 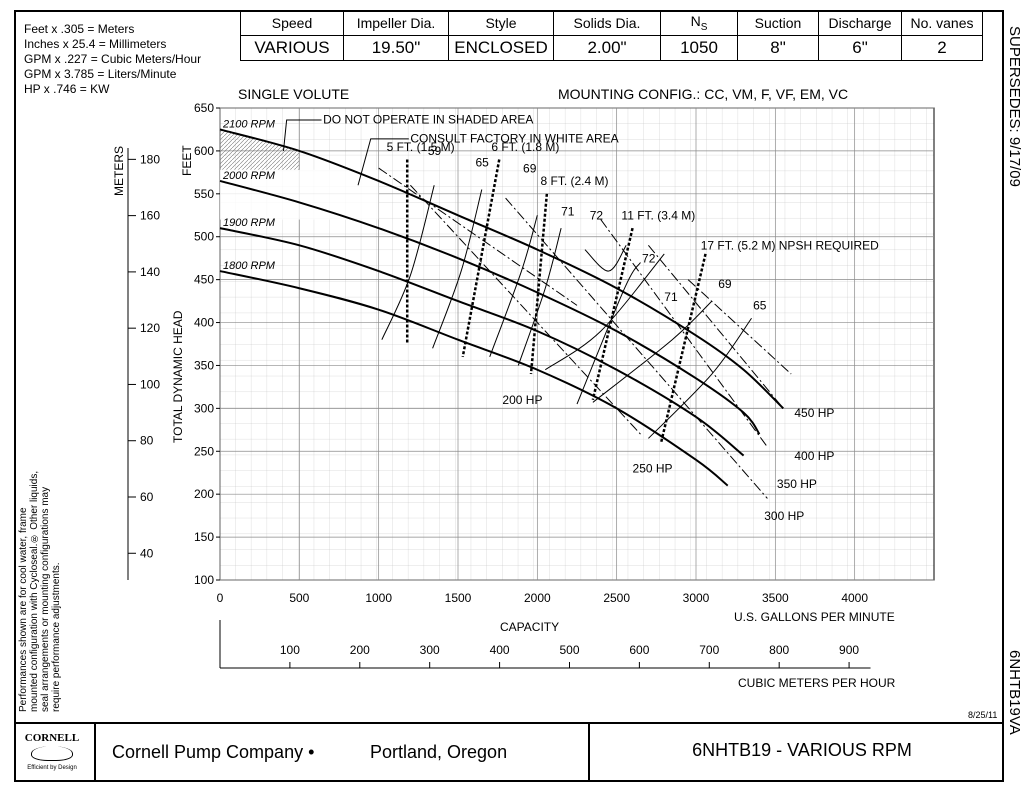 What do you see at coordinates (501, 23) in the screenshot?
I see `spec-header: Style` at bounding box center [501, 23].